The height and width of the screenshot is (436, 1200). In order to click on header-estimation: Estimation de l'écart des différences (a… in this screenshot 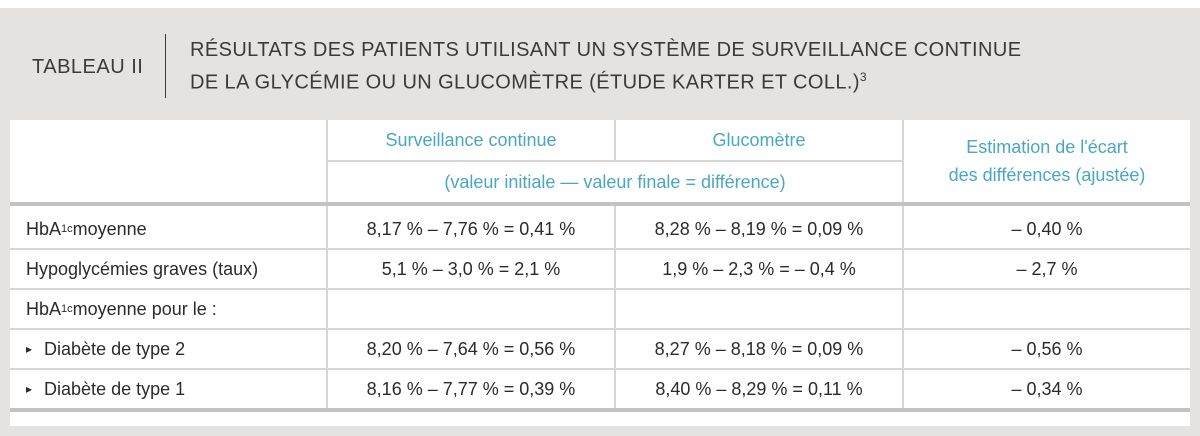, I will do `click(1047, 161)`.